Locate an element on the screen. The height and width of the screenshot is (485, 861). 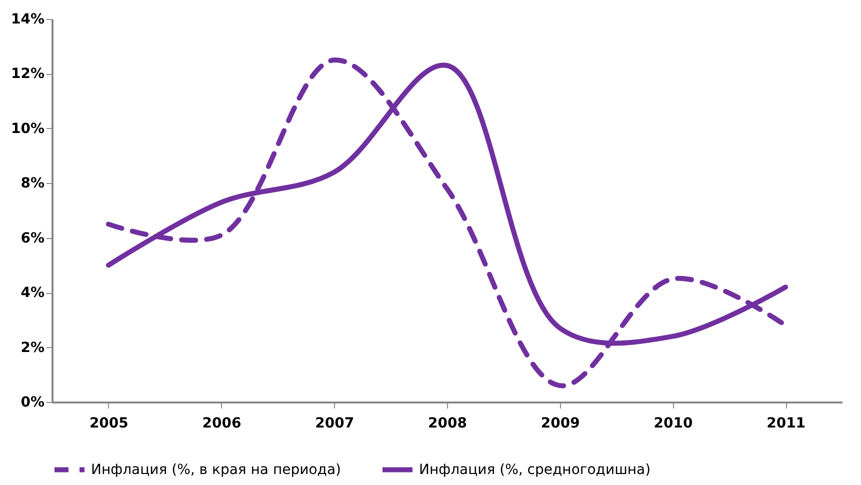
y-tick-label: 4% is located at coordinates (32, 293).